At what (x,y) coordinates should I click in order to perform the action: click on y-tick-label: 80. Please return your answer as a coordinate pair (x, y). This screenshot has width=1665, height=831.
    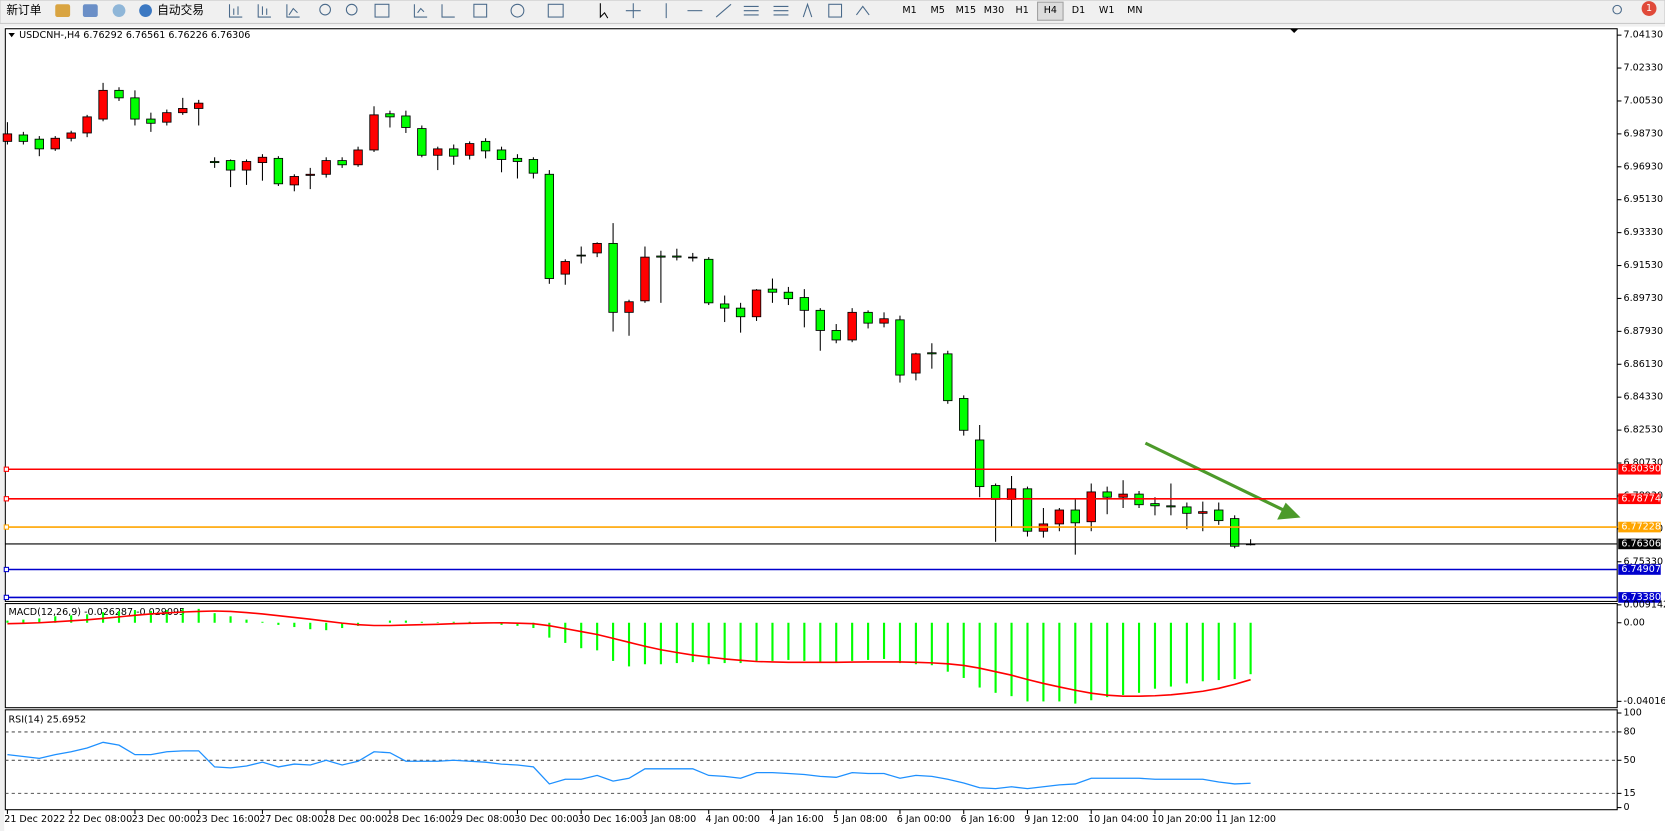
    Looking at the image, I should click on (1630, 731).